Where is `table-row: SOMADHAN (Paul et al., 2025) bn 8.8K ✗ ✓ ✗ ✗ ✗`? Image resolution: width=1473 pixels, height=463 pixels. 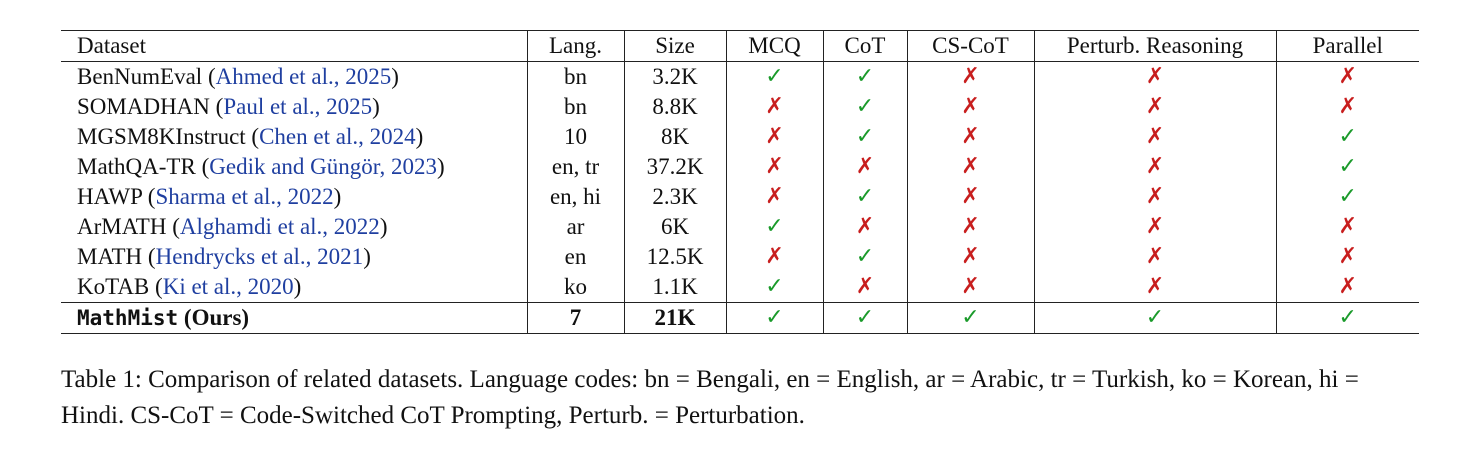
table-row: SOMADHAN (Paul et al., 2025) bn 8.8K ✗ ✓ ✗ ✗ ✗ is located at coordinates (740, 107).